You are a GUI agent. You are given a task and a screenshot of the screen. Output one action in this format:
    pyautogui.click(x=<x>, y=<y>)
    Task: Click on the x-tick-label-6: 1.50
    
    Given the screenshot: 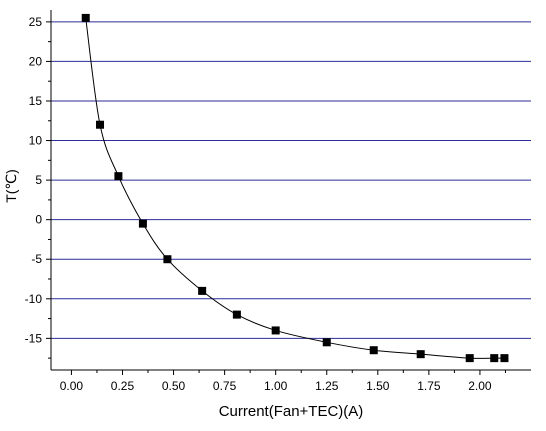 What is the action you would take?
    pyautogui.click(x=378, y=386)
    